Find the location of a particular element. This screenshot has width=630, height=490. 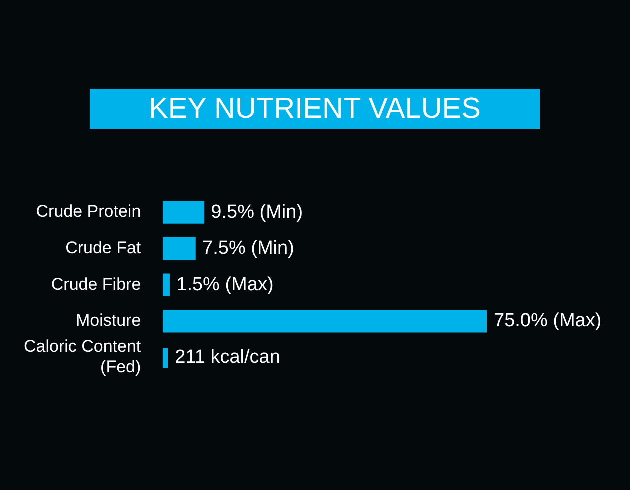

data-label: 7.5% (Min) is located at coordinates (248, 249).